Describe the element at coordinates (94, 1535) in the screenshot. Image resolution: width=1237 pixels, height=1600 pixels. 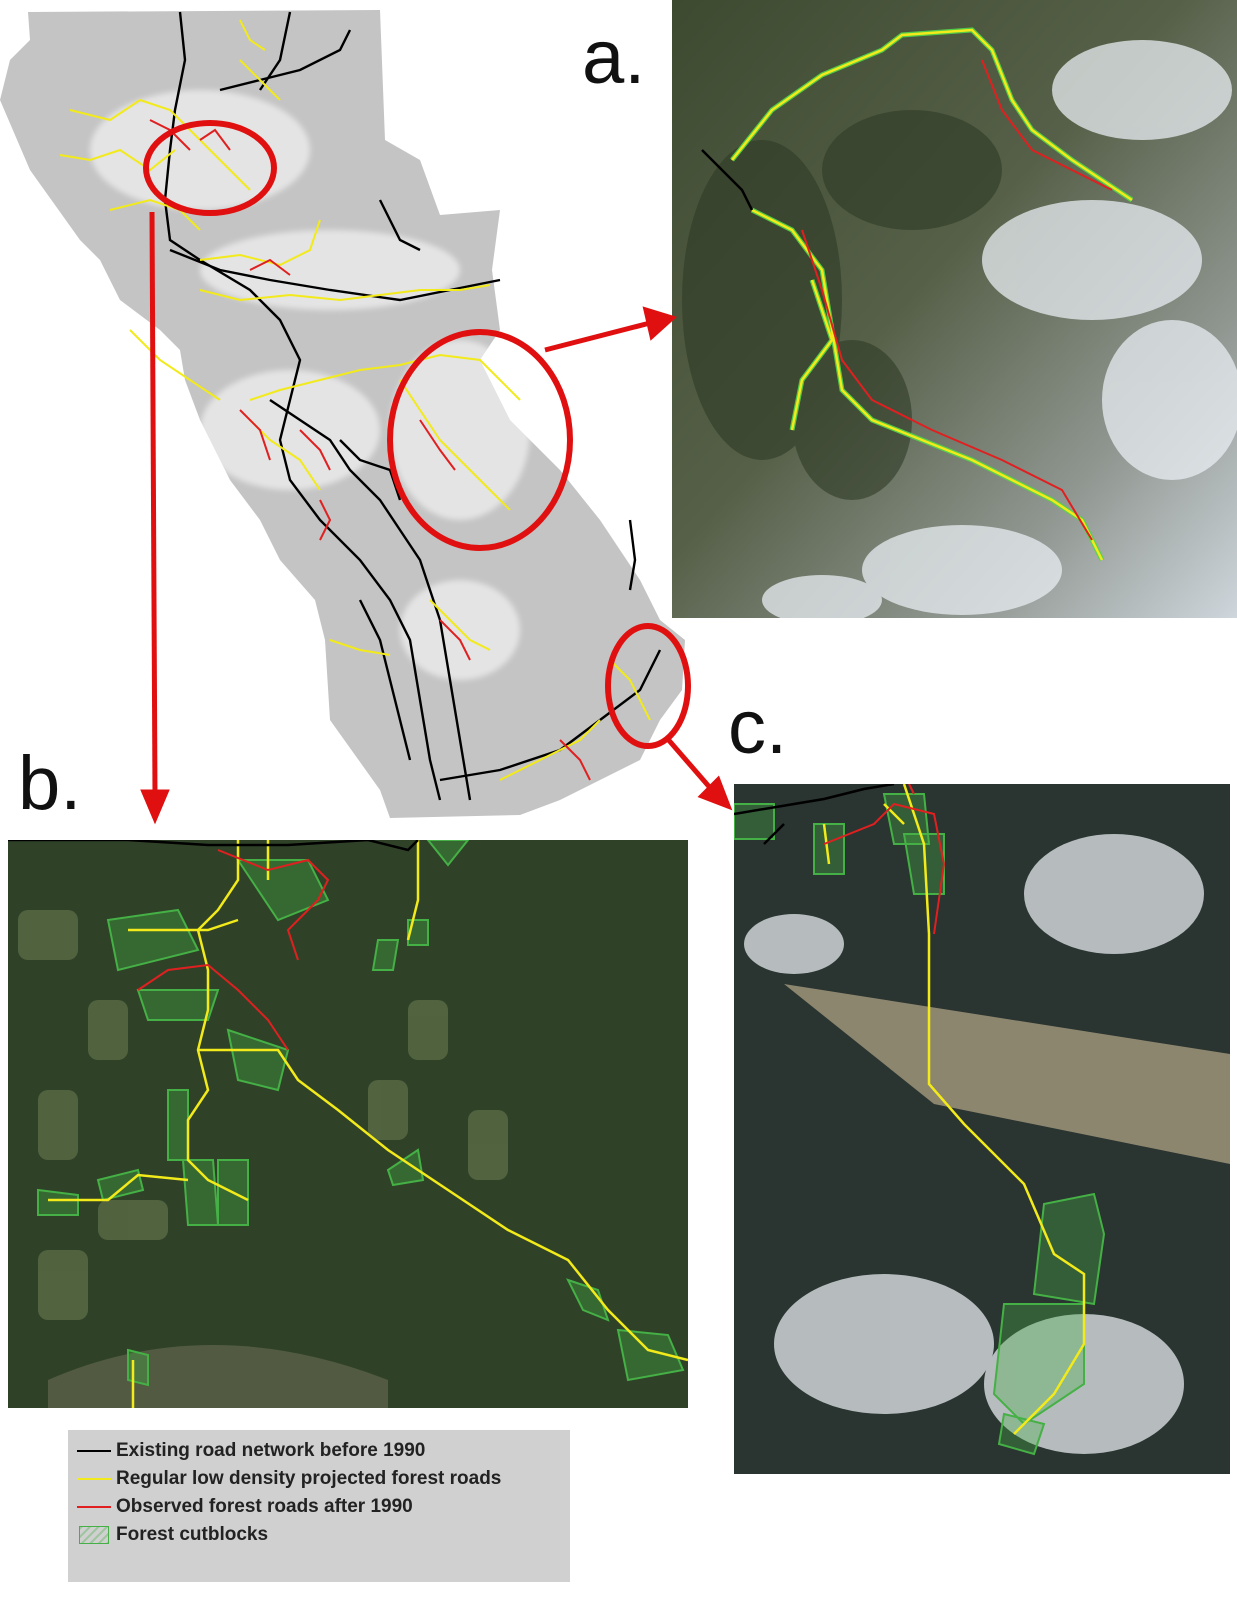
I see `cutblock-hatch-symbol` at that location.